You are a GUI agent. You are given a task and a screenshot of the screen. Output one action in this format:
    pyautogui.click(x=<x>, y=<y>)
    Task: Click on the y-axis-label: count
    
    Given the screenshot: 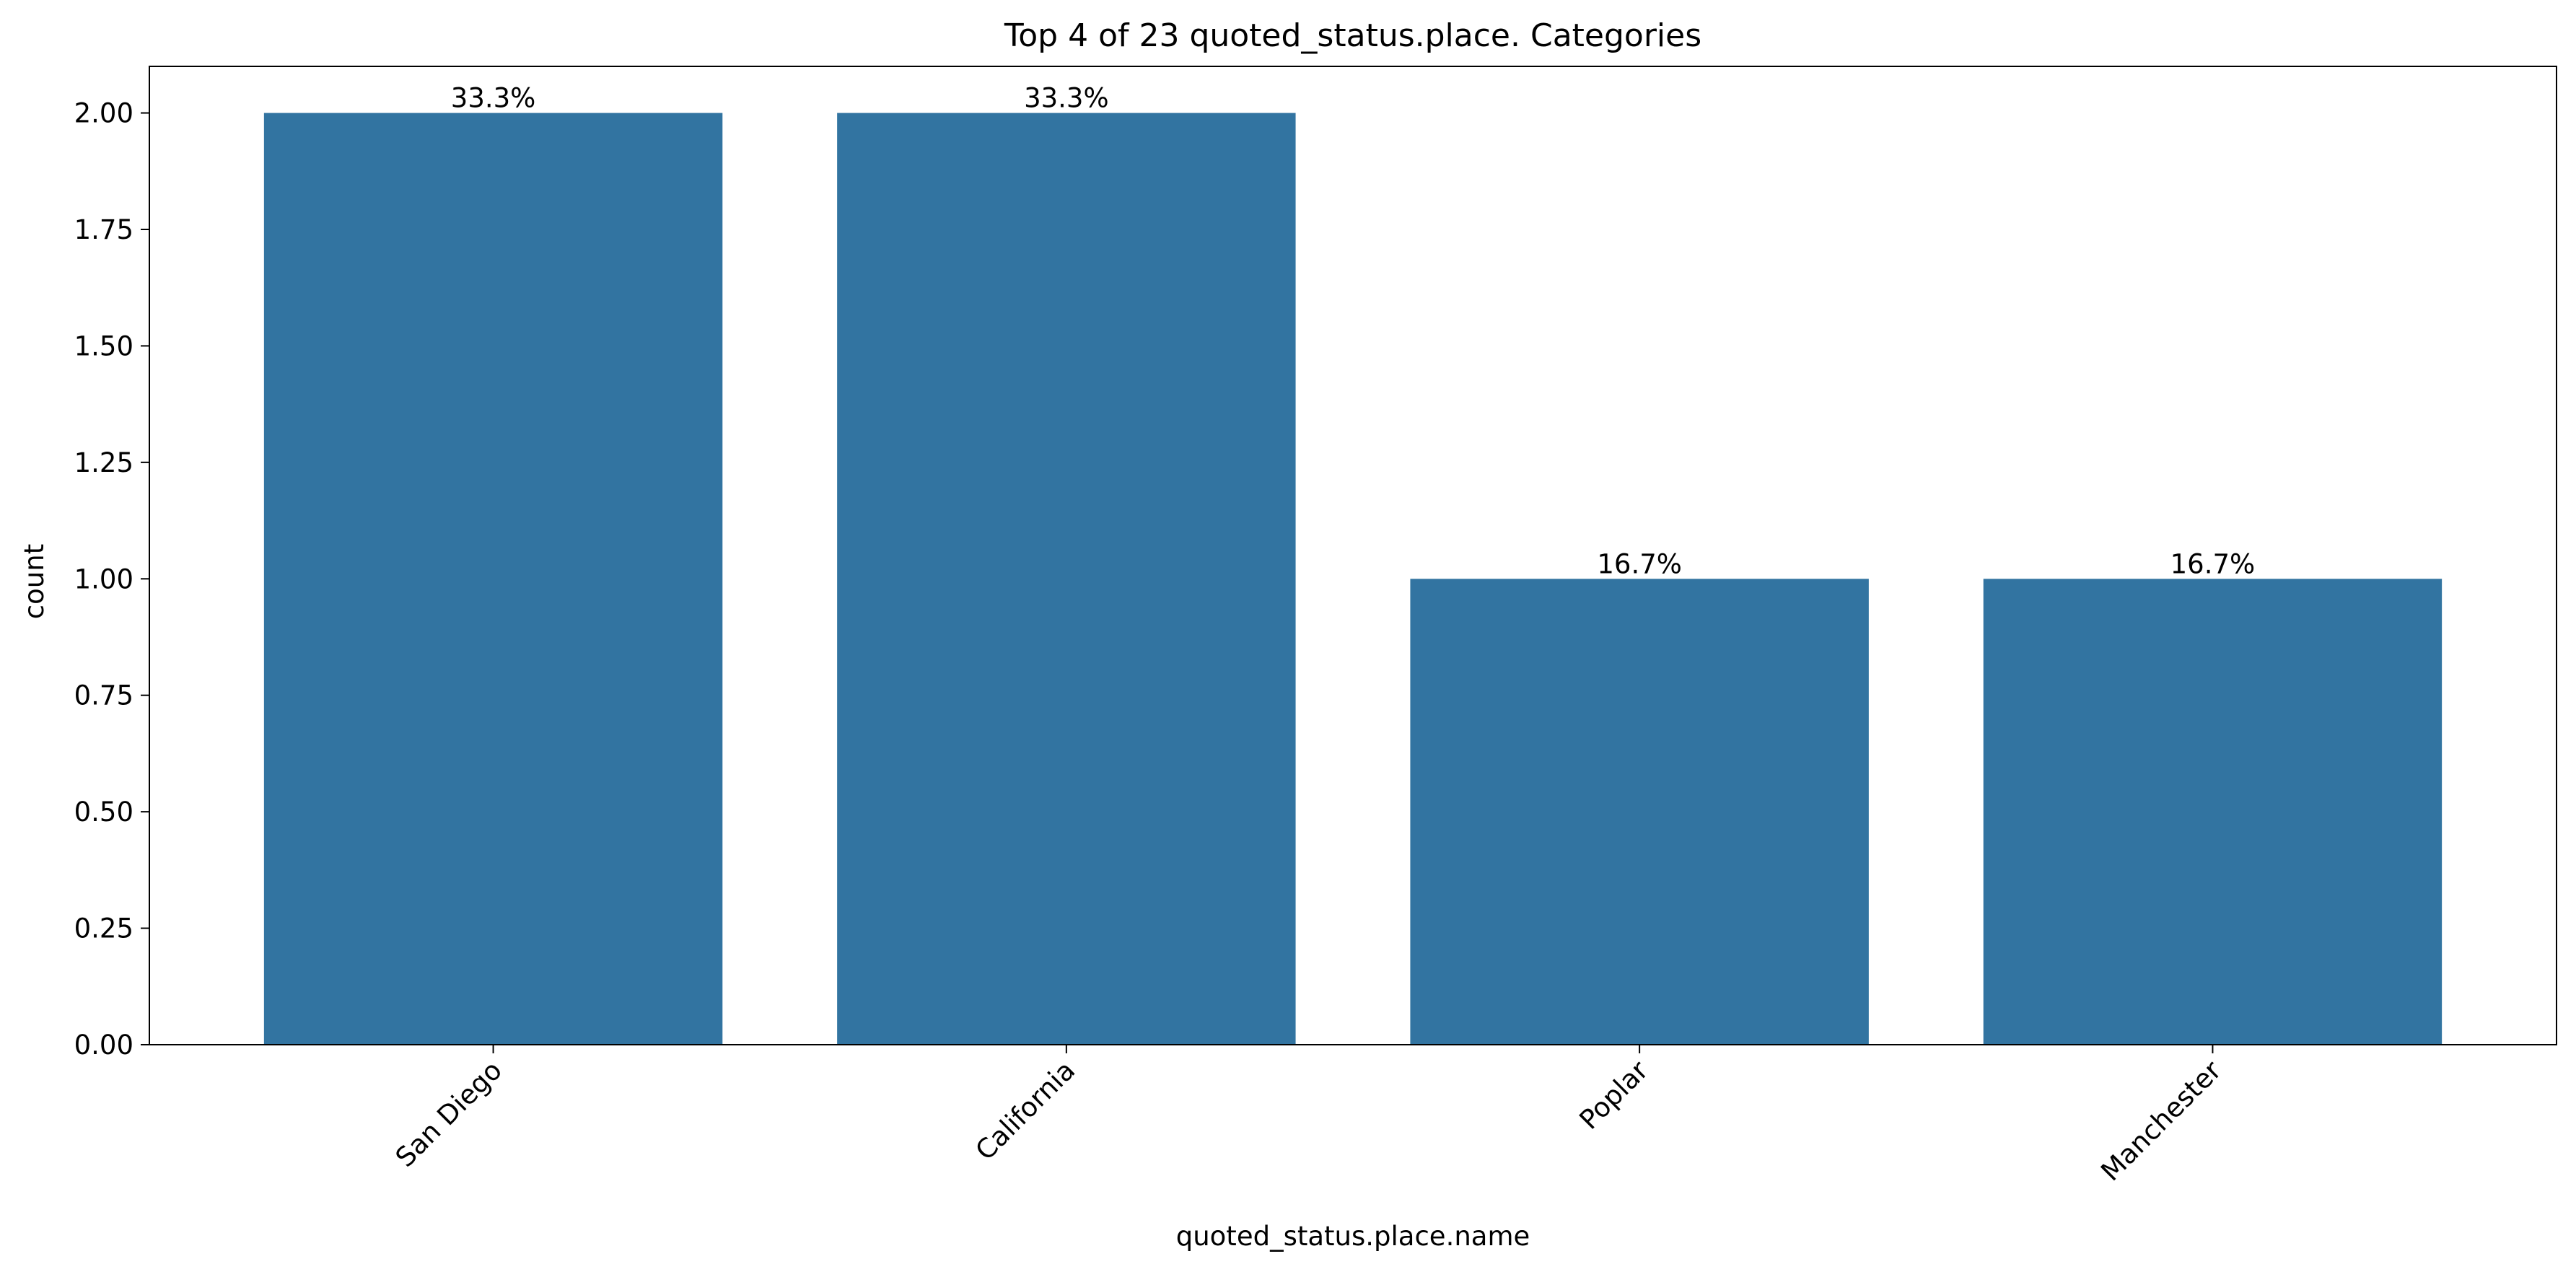 What is the action you would take?
    pyautogui.click(x=34, y=582)
    